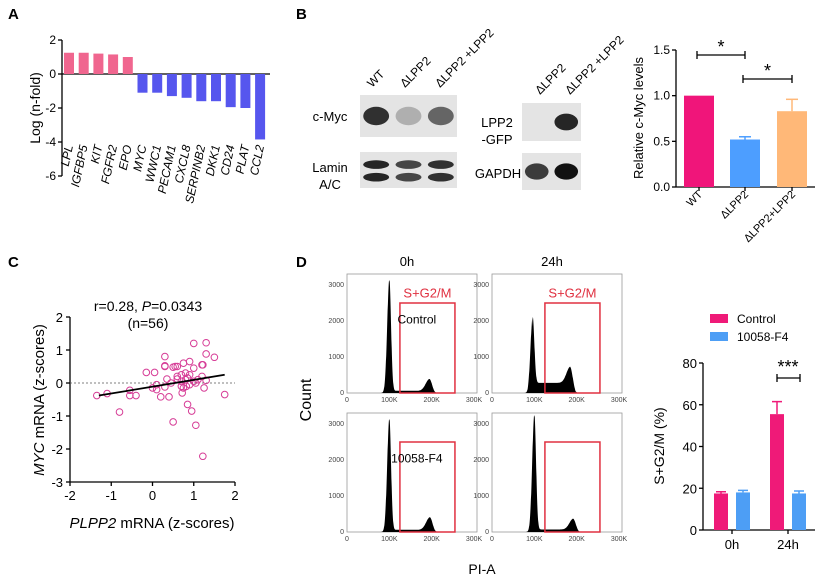 The image size is (824, 583). I want to click on y-tick-label: 80, so click(690, 363).